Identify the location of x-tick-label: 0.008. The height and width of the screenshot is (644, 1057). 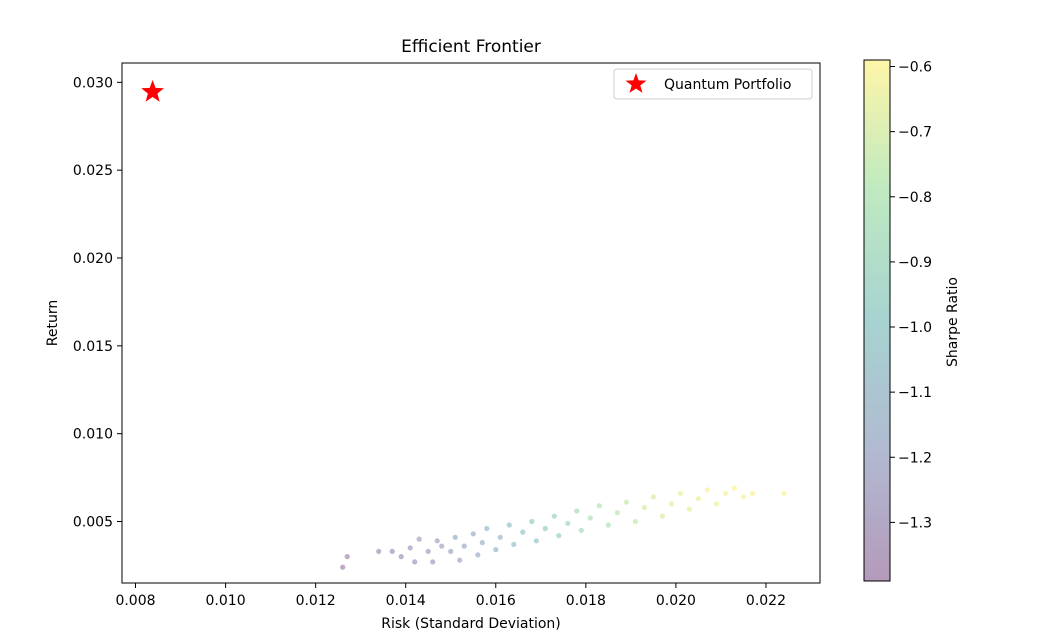
(135, 601).